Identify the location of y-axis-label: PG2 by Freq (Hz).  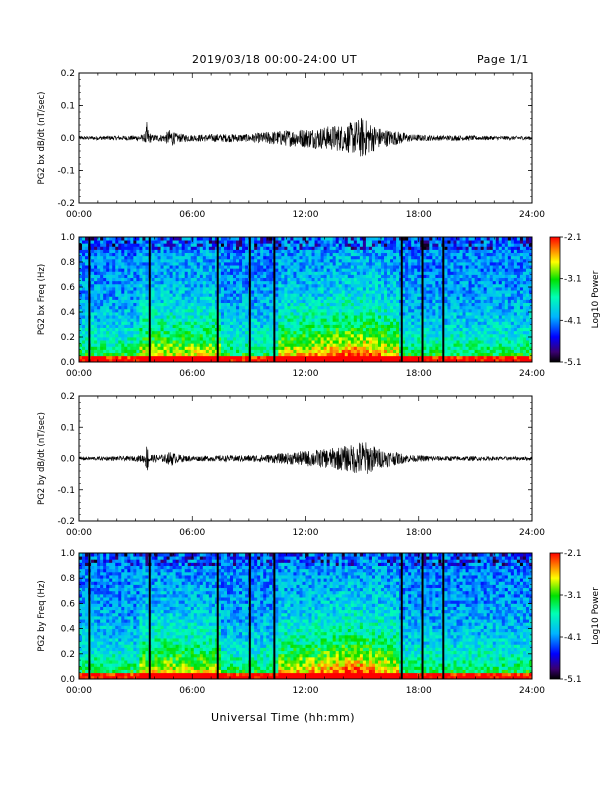
(42, 615).